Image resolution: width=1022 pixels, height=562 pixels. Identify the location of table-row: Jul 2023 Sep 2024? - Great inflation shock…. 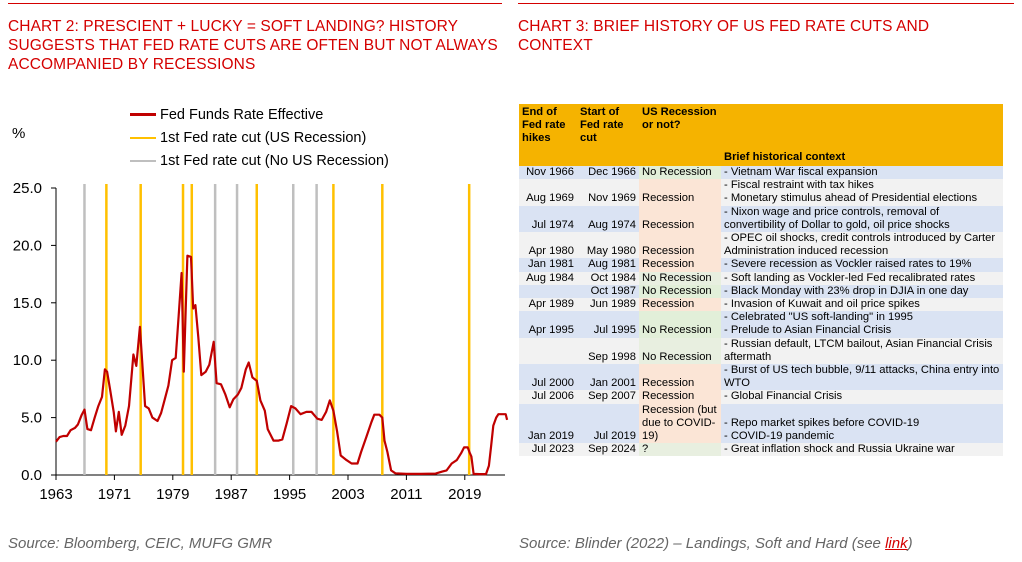
(761, 450).